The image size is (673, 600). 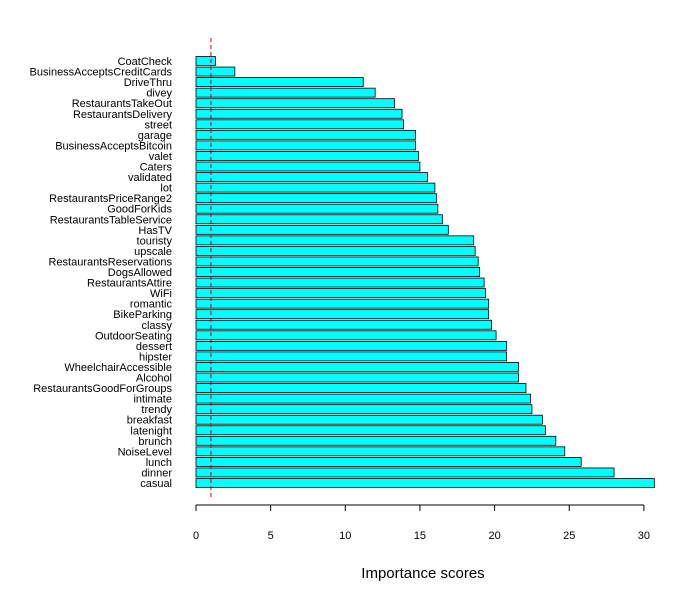 I want to click on category-label: WiFi, so click(x=161, y=294).